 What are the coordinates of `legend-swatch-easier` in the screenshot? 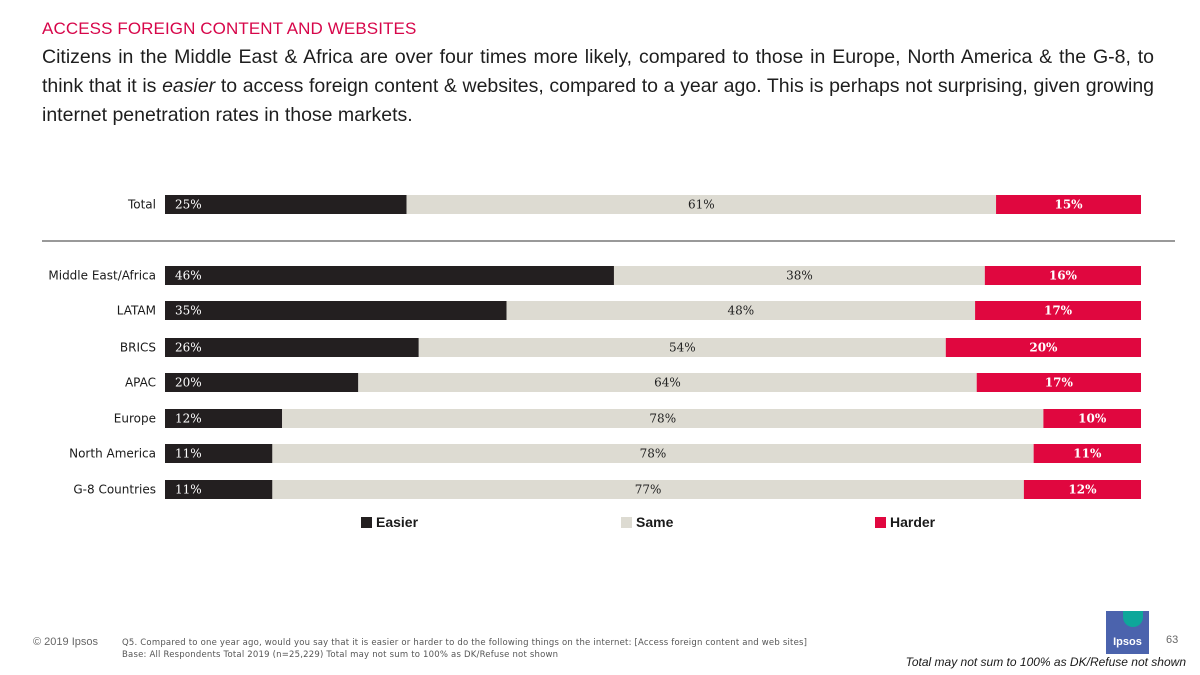 It's located at (366, 522).